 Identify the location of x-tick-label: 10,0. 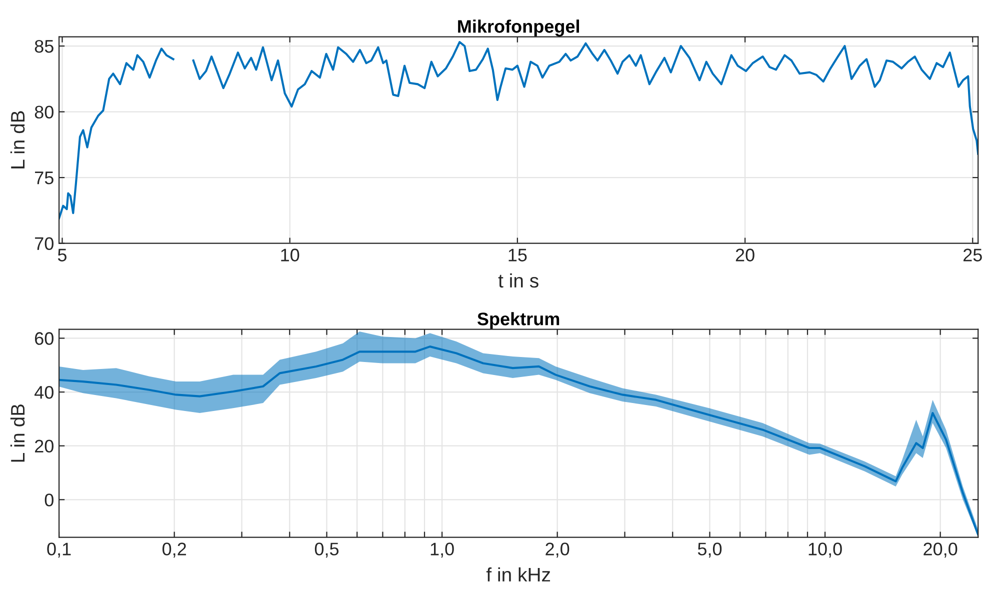
(825, 550).